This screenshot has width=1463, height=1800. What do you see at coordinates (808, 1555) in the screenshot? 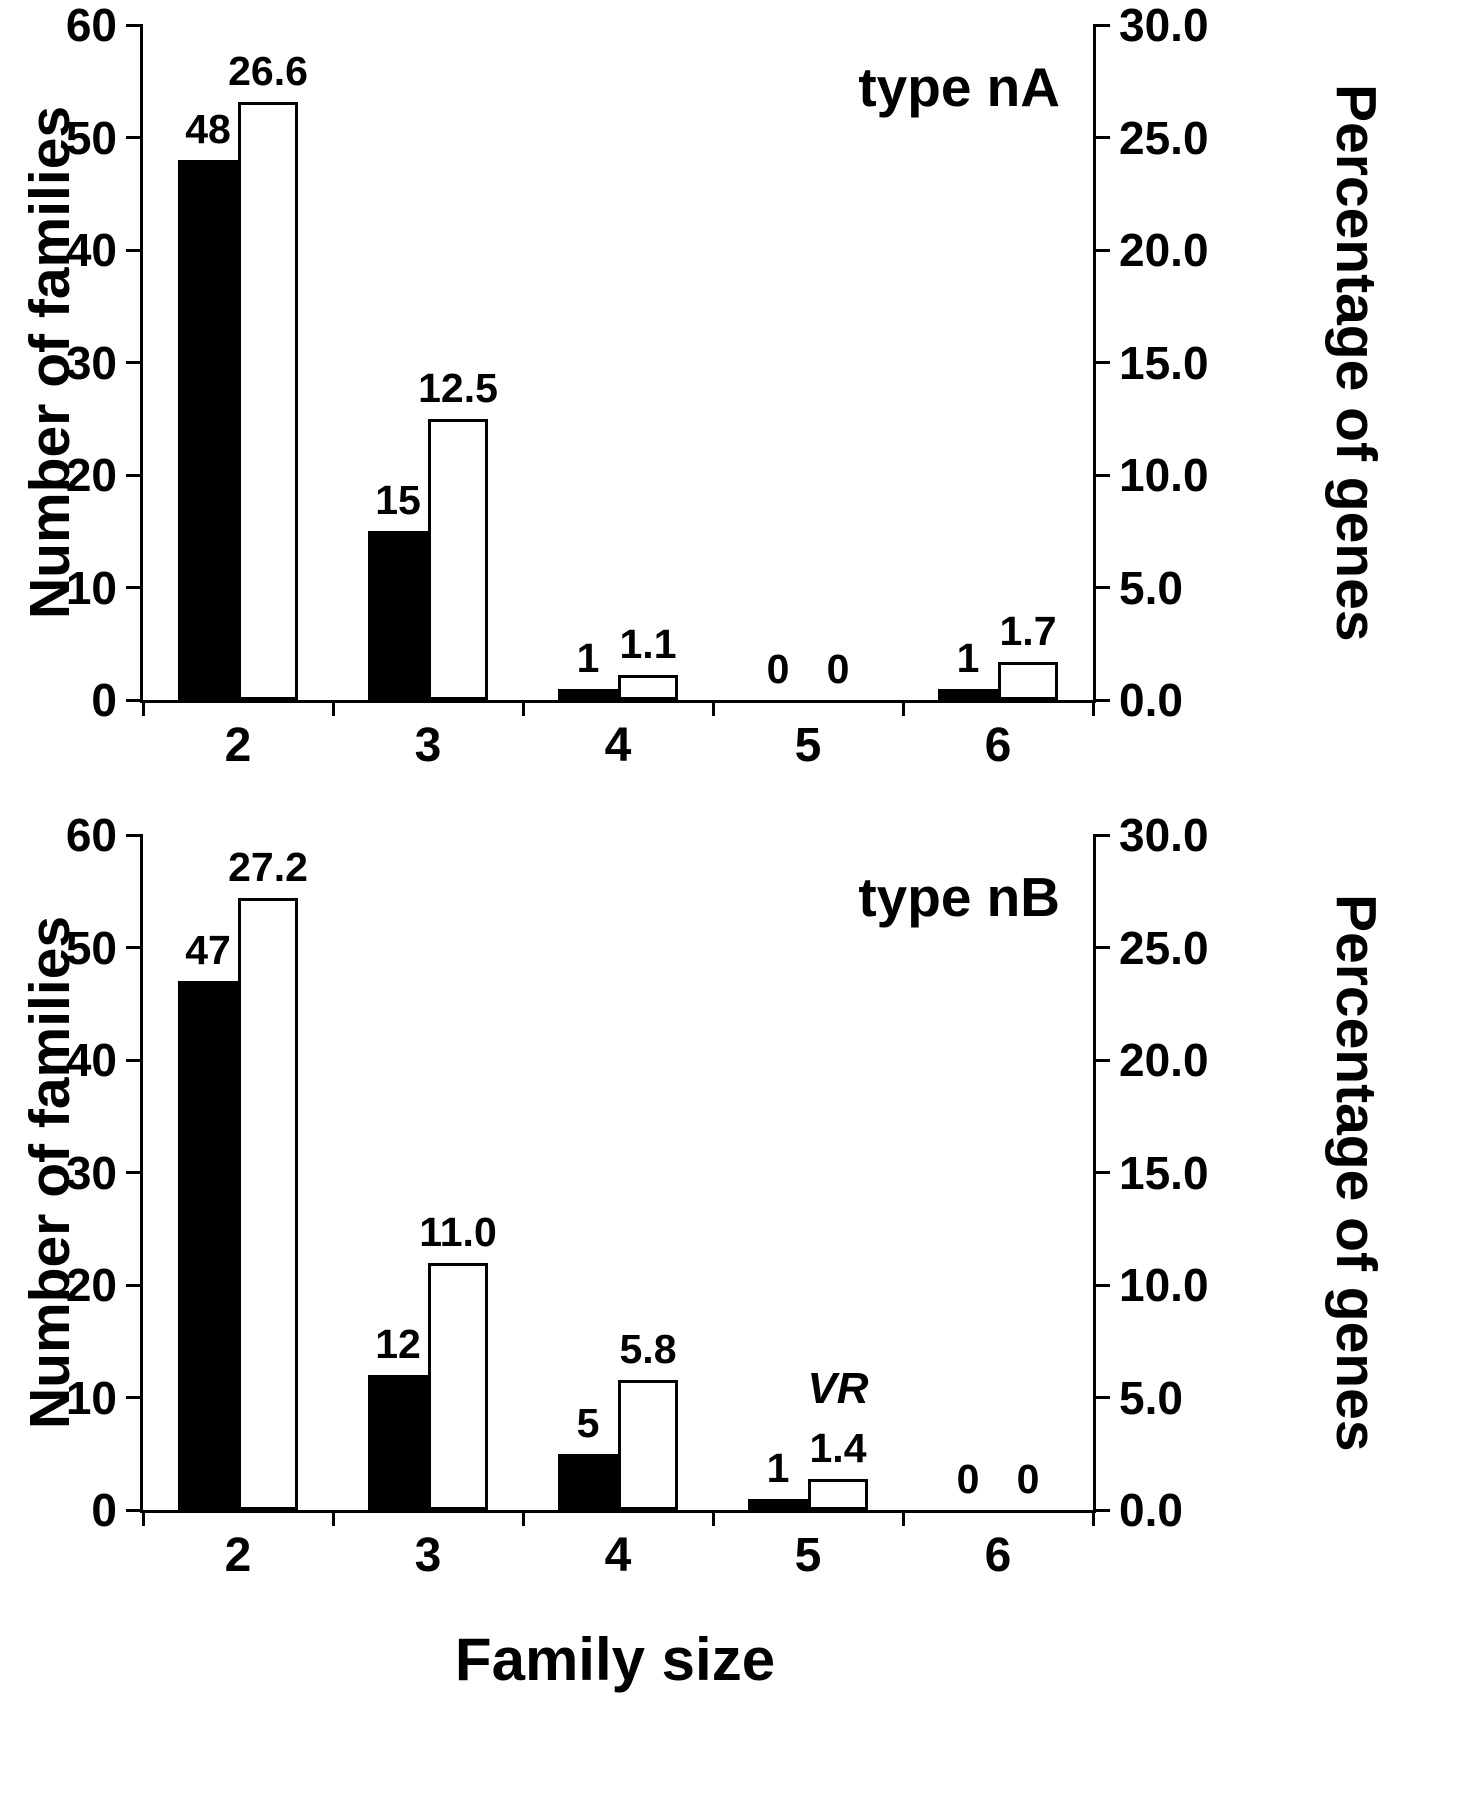
I see `x-axis-category-label: 5` at bounding box center [808, 1555].